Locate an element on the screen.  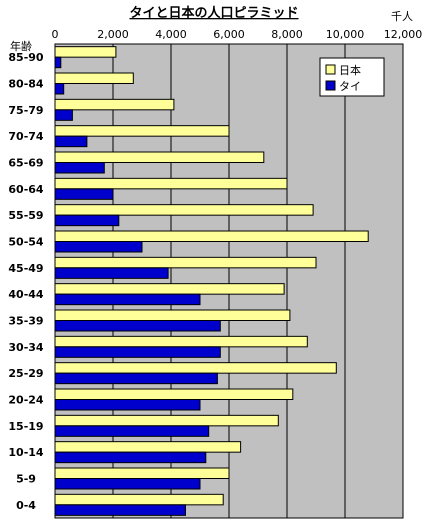
y-tick-label: 15-19 is located at coordinates (25, 426).